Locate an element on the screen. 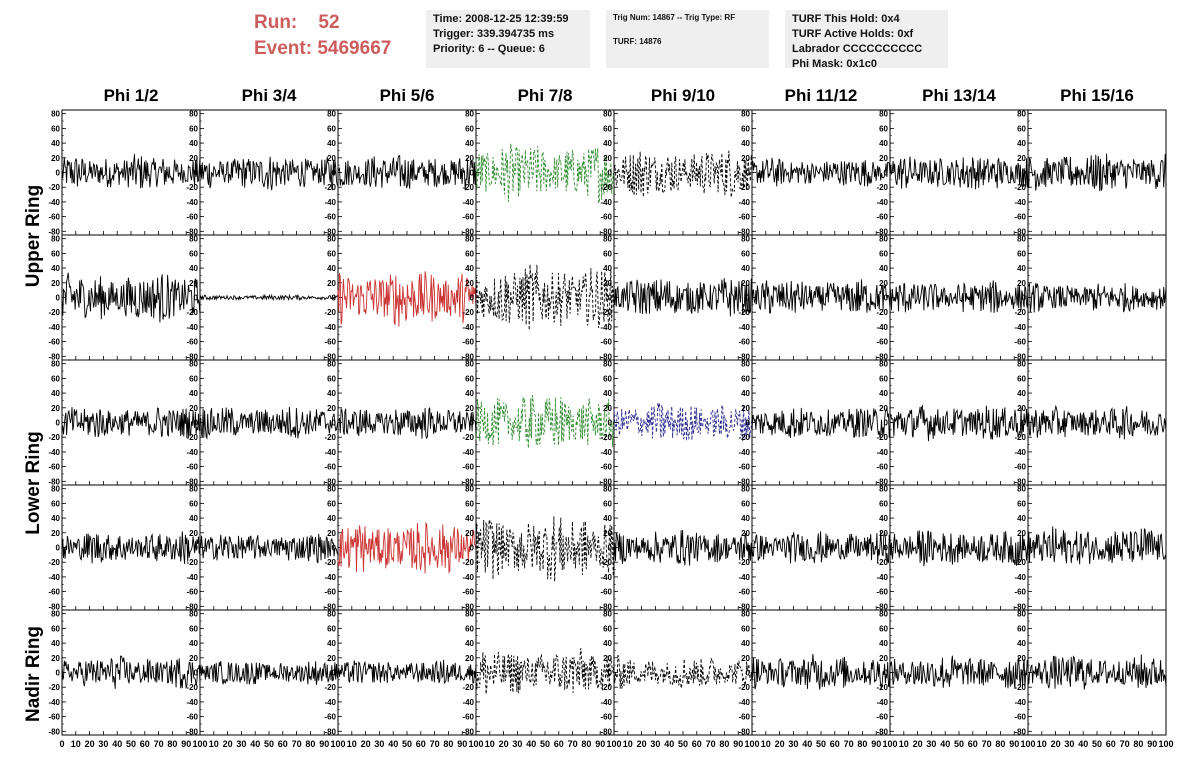 The width and height of the screenshot is (1196, 772). x-tick-label: 40 is located at coordinates (393, 744).